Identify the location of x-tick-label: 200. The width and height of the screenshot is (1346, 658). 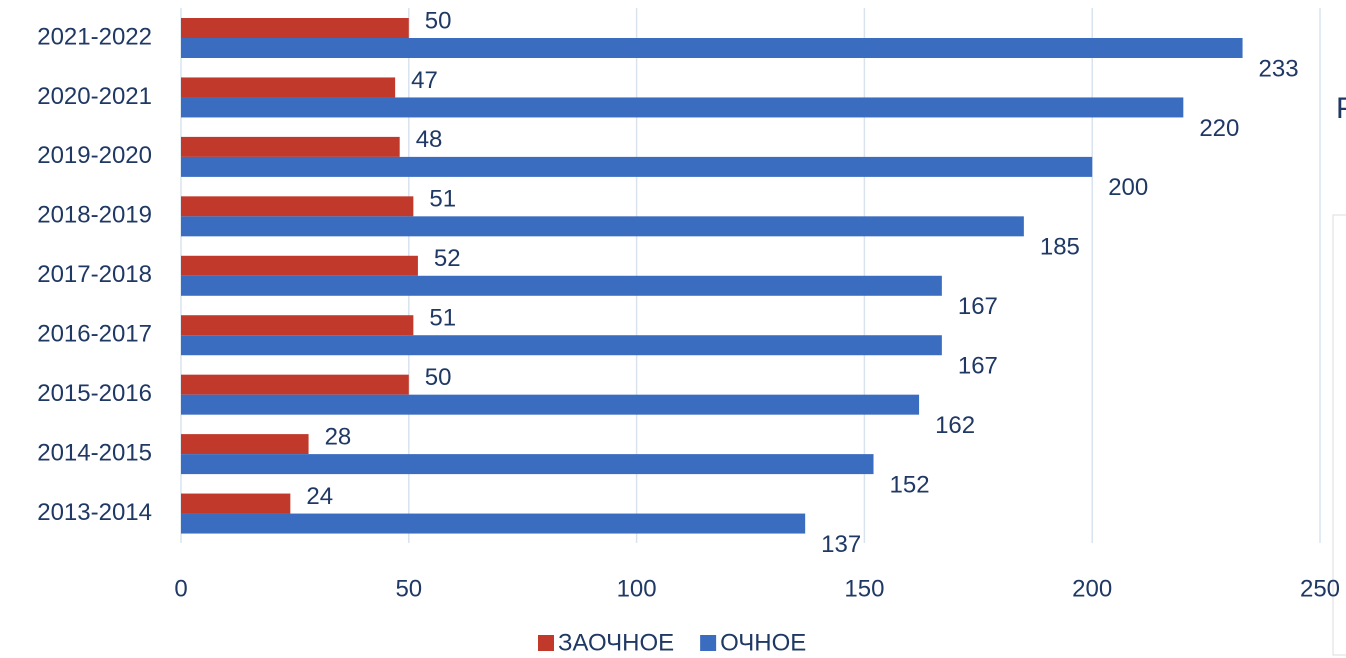
(1092, 588).